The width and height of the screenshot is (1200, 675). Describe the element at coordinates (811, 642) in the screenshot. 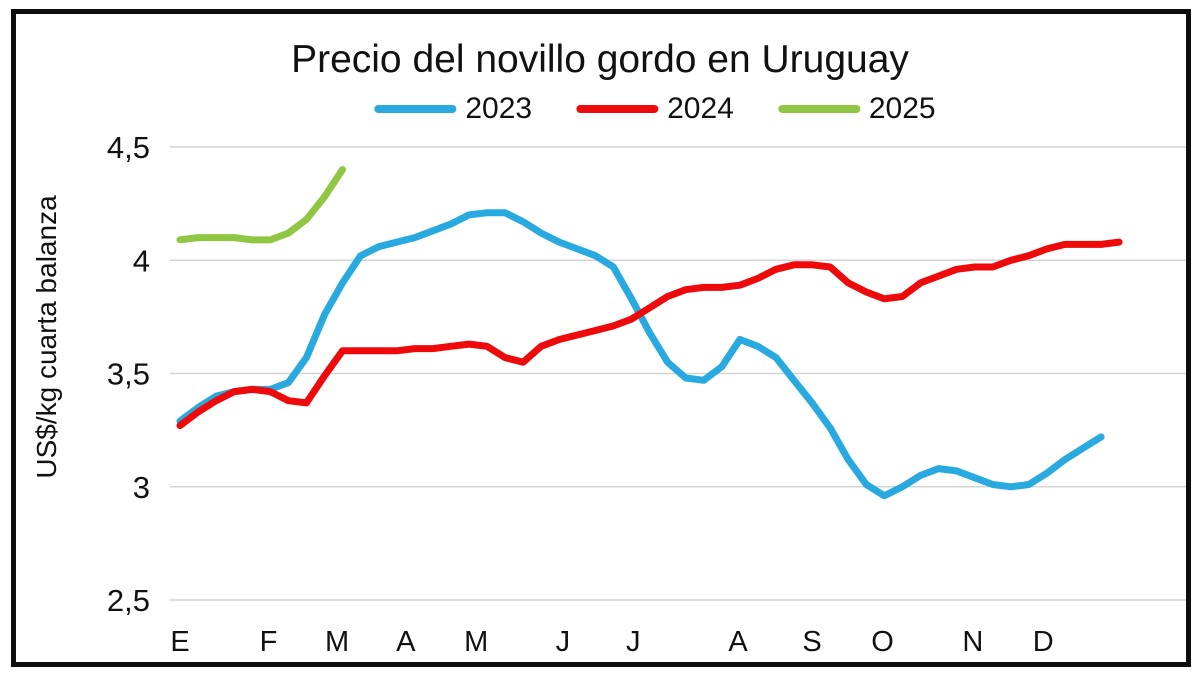

I see `x-tick-label-8: S` at that location.